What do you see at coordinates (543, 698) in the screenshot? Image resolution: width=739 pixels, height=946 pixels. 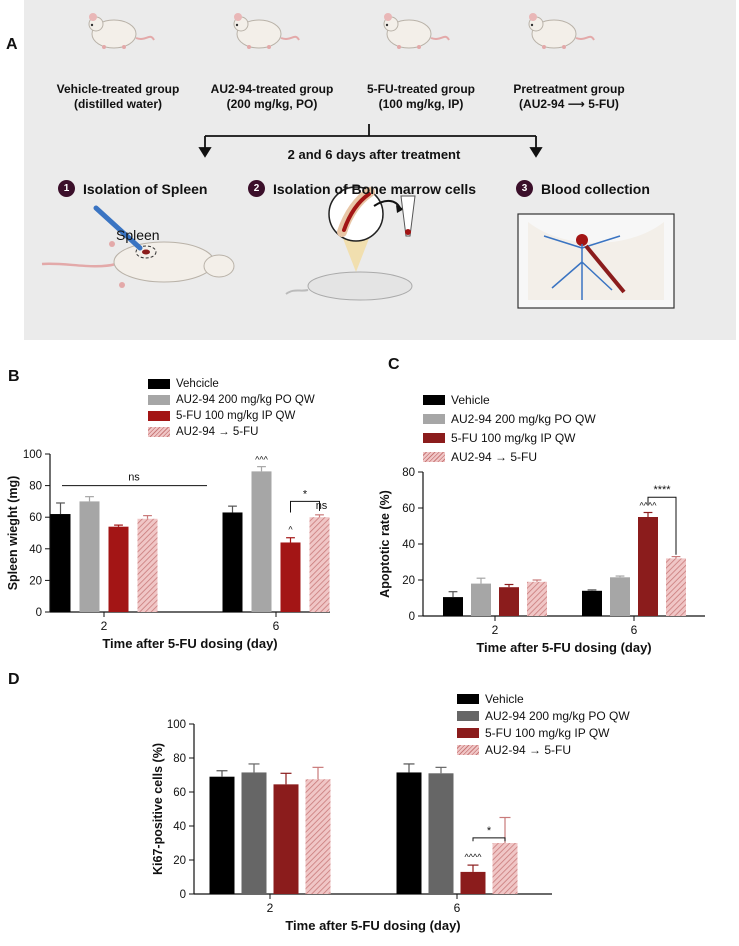 I see `legend-d-item-0: Vehicle` at bounding box center [543, 698].